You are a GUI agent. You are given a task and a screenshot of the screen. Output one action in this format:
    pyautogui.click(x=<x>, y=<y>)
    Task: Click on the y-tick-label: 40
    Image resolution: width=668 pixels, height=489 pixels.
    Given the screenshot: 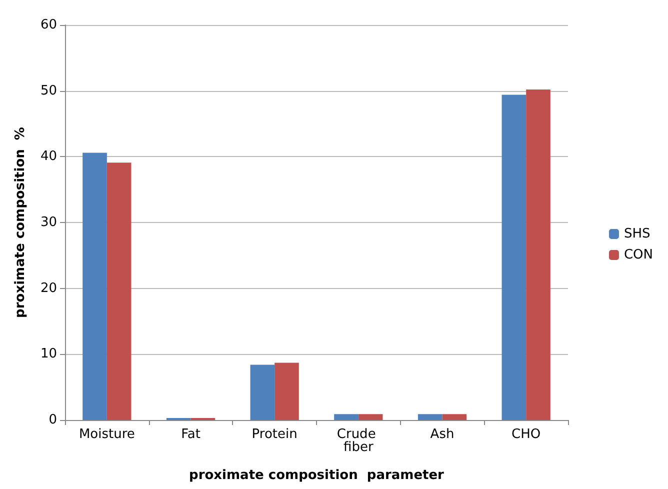 What is the action you would take?
    pyautogui.click(x=48, y=156)
    